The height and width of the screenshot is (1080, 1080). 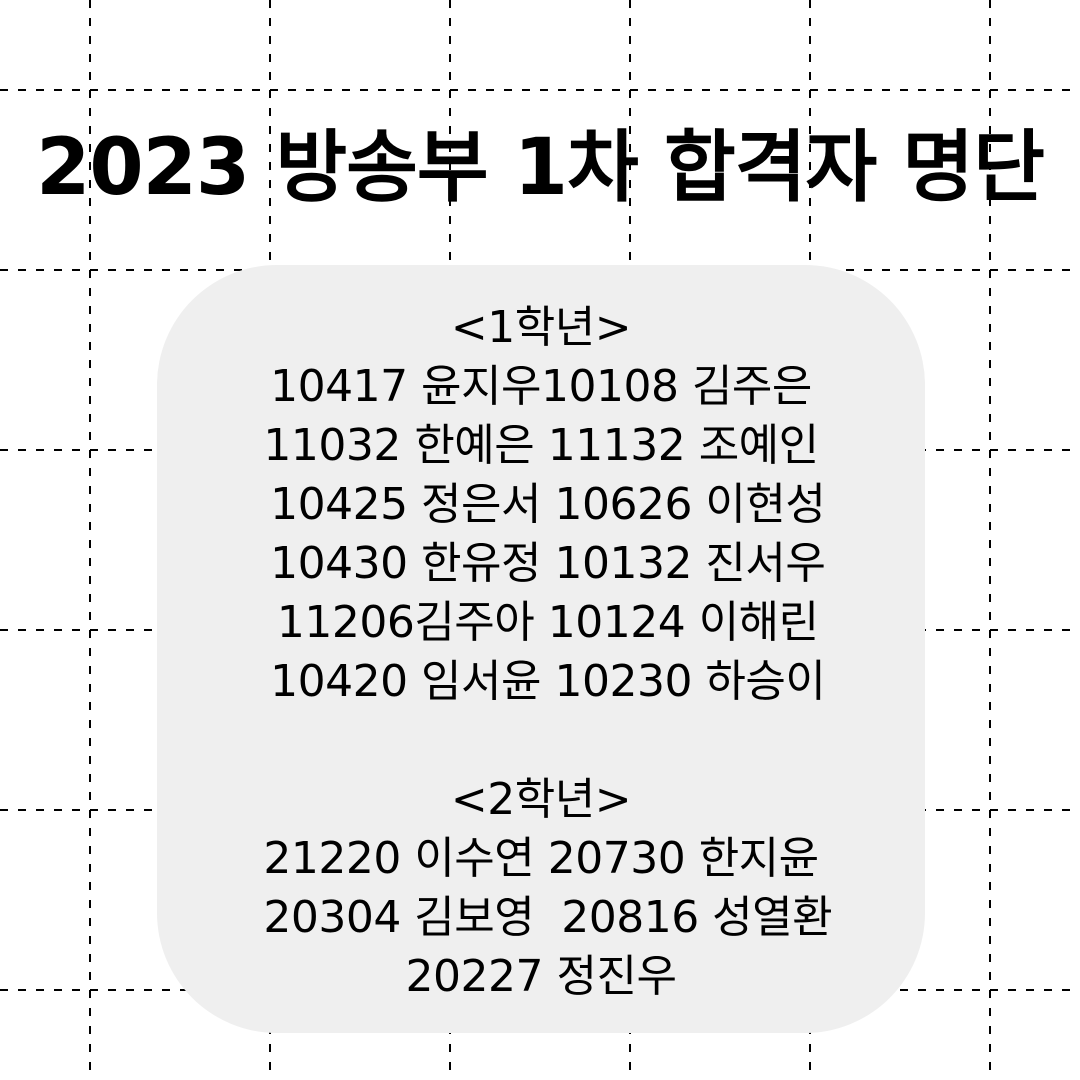 What do you see at coordinates (541, 976) in the screenshot?
I see `list-item: 20227 정진우` at bounding box center [541, 976].